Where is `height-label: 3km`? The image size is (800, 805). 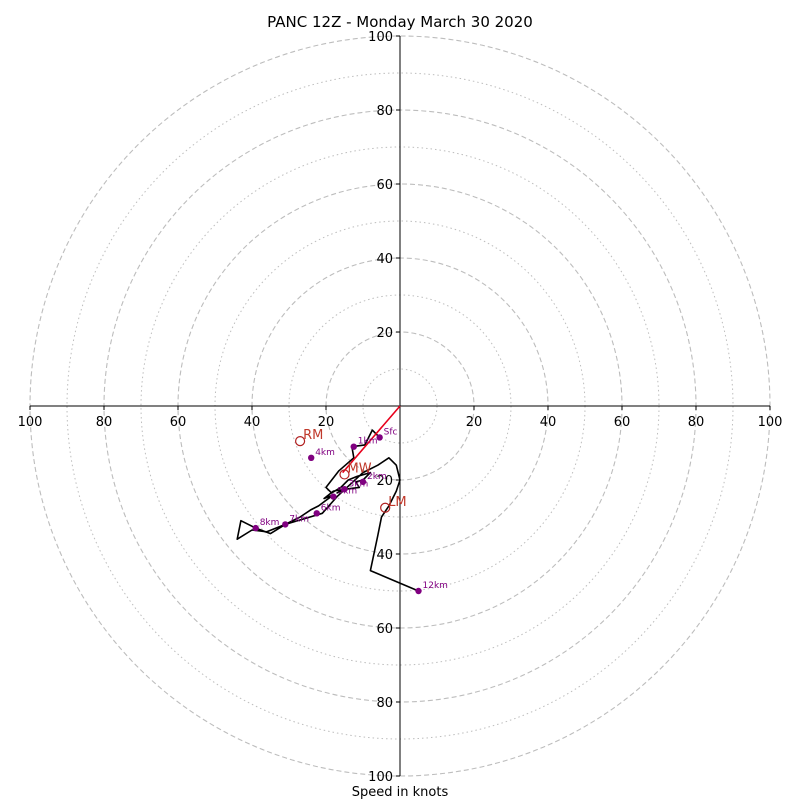
height-label: 3km is located at coordinates (359, 484).